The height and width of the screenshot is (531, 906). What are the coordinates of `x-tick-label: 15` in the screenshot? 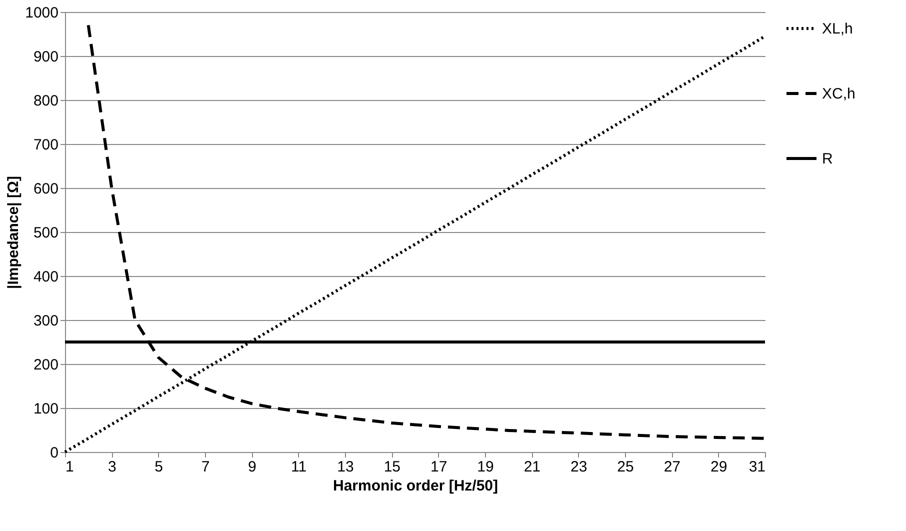 It's located at (392, 467).